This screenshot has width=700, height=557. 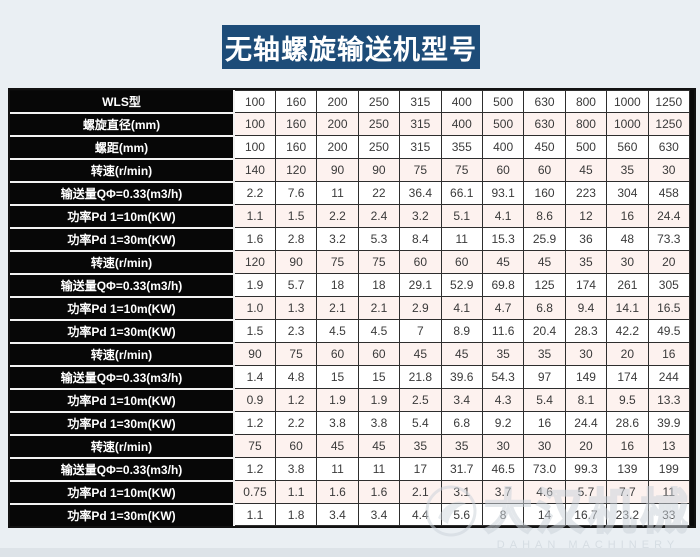 What do you see at coordinates (627, 354) in the screenshot?
I see `table-cell: 20` at bounding box center [627, 354].